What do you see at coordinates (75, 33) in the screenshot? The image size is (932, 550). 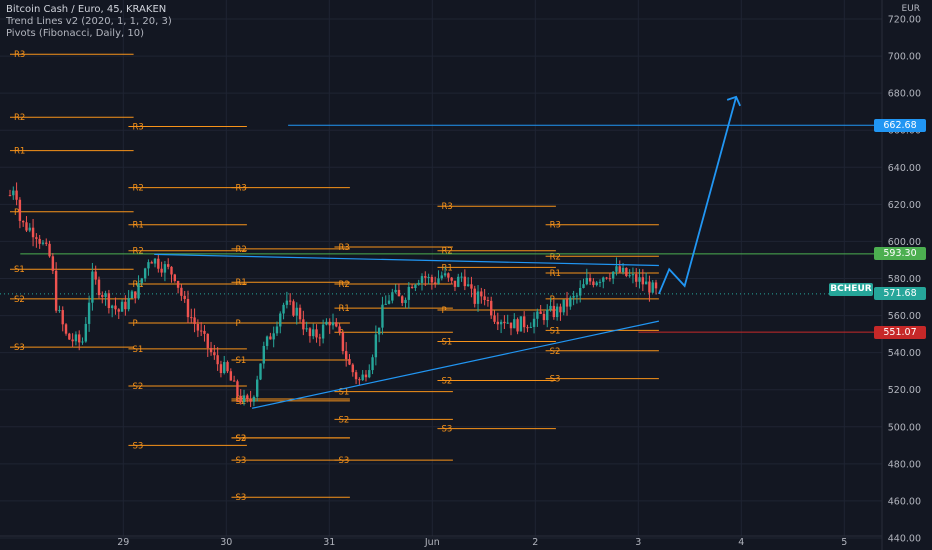 I see `legend-pivots: Pivots (Fibonacci, Daily, 10)` at bounding box center [75, 33].